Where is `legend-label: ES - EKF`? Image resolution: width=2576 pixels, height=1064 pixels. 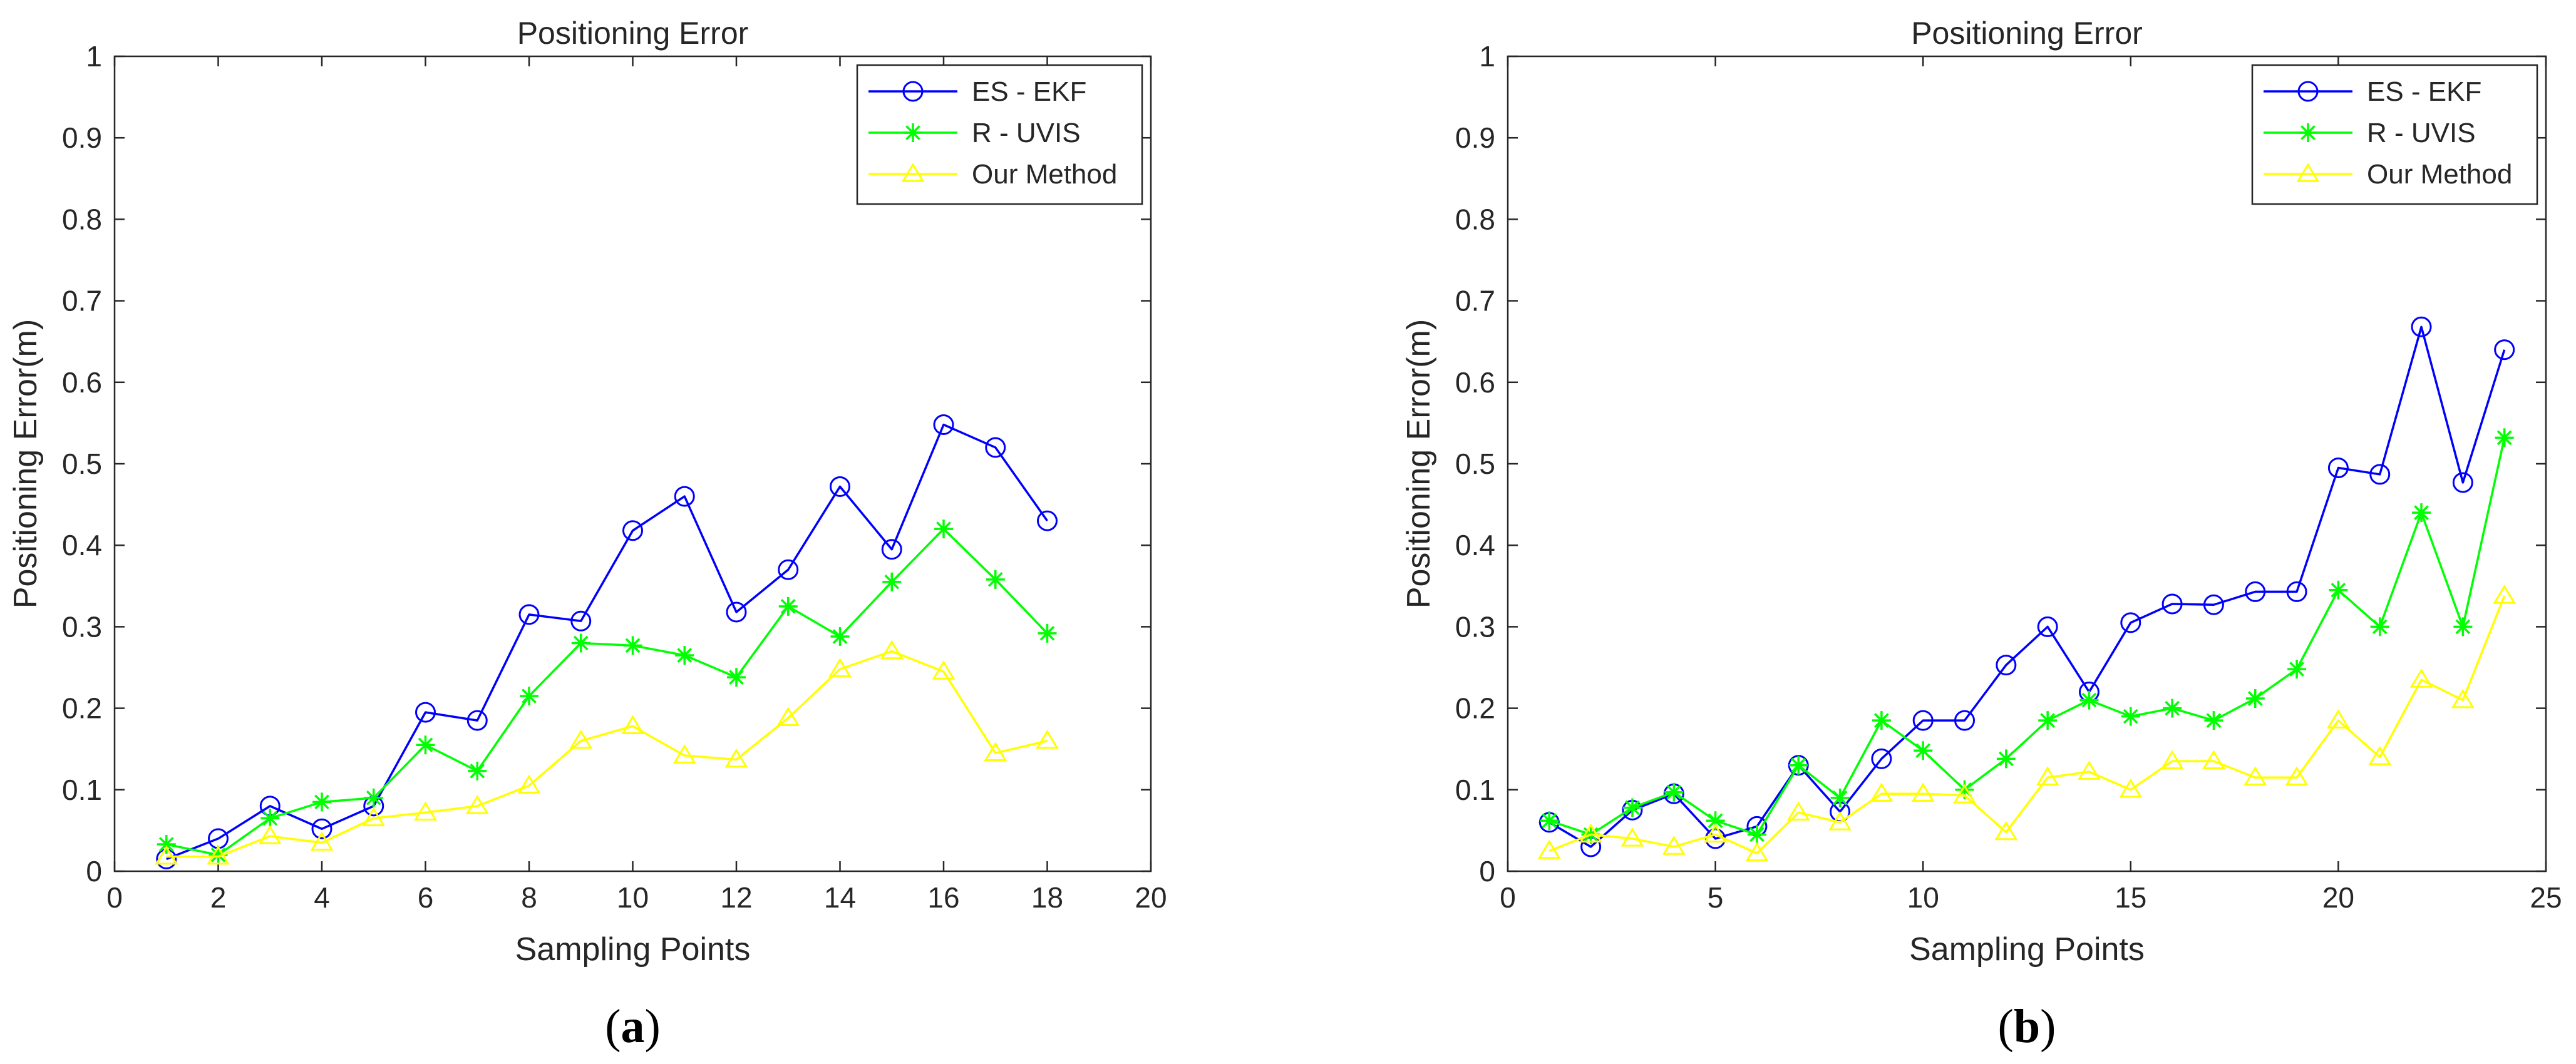 legend-label: ES - EKF is located at coordinates (2424, 91).